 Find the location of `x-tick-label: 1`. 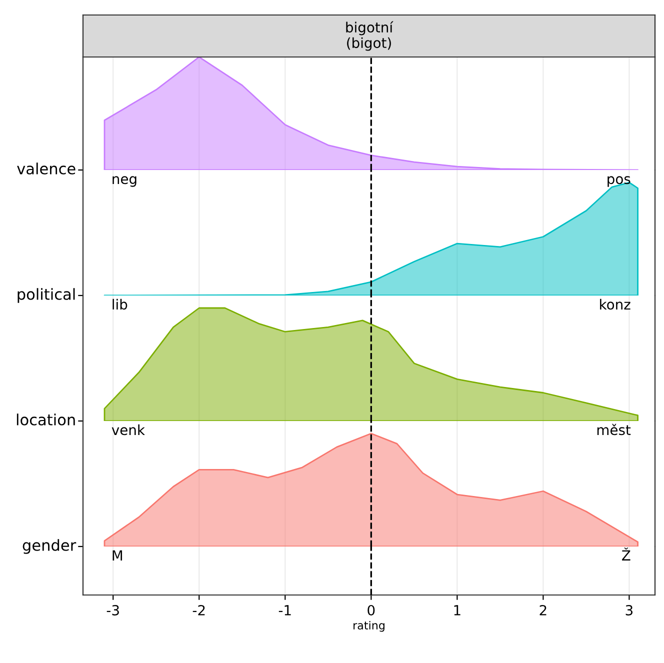

x-tick-label: 1 is located at coordinates (457, 610).